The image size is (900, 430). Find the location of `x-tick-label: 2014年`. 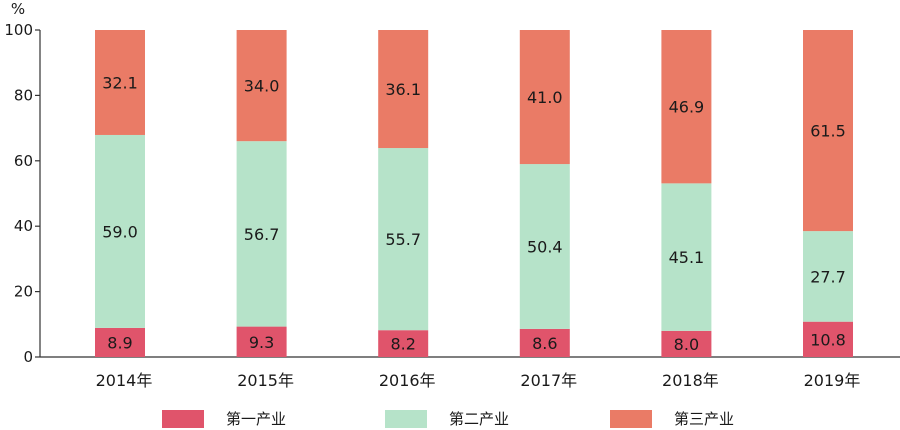

x-tick-label: 2014年 is located at coordinates (124, 380).